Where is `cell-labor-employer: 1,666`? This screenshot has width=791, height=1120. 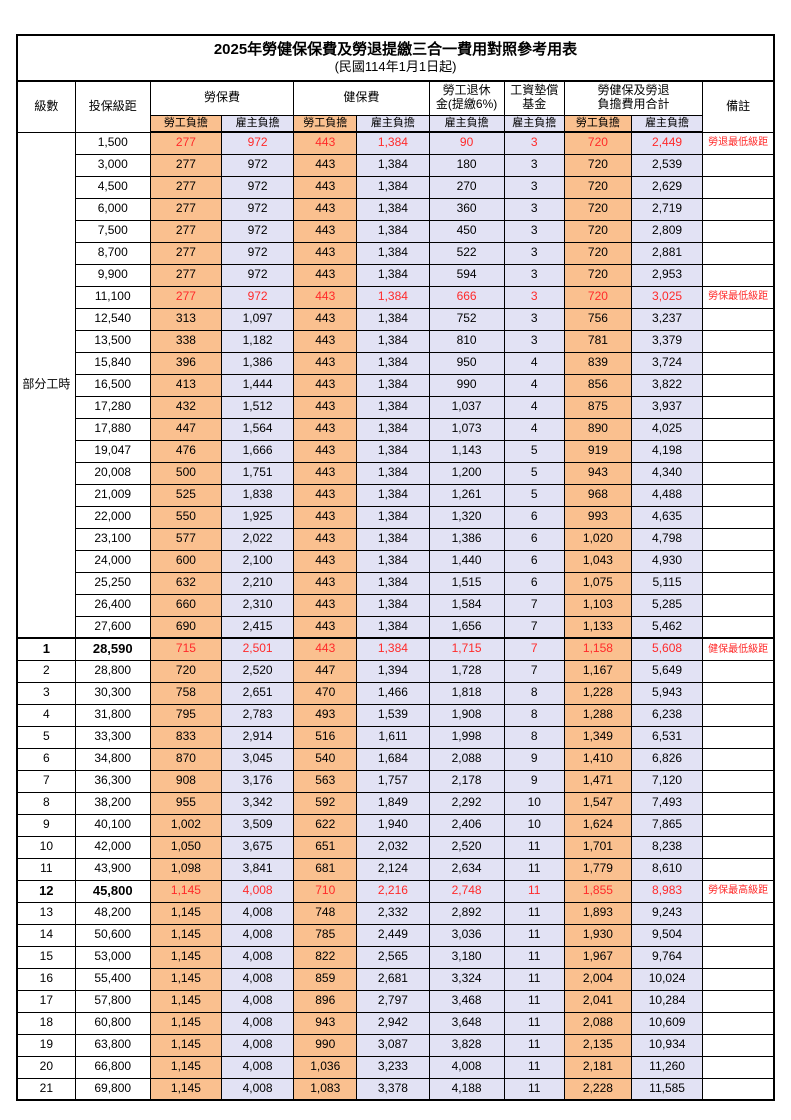
cell-labor-employer: 1,666 is located at coordinates (257, 451).